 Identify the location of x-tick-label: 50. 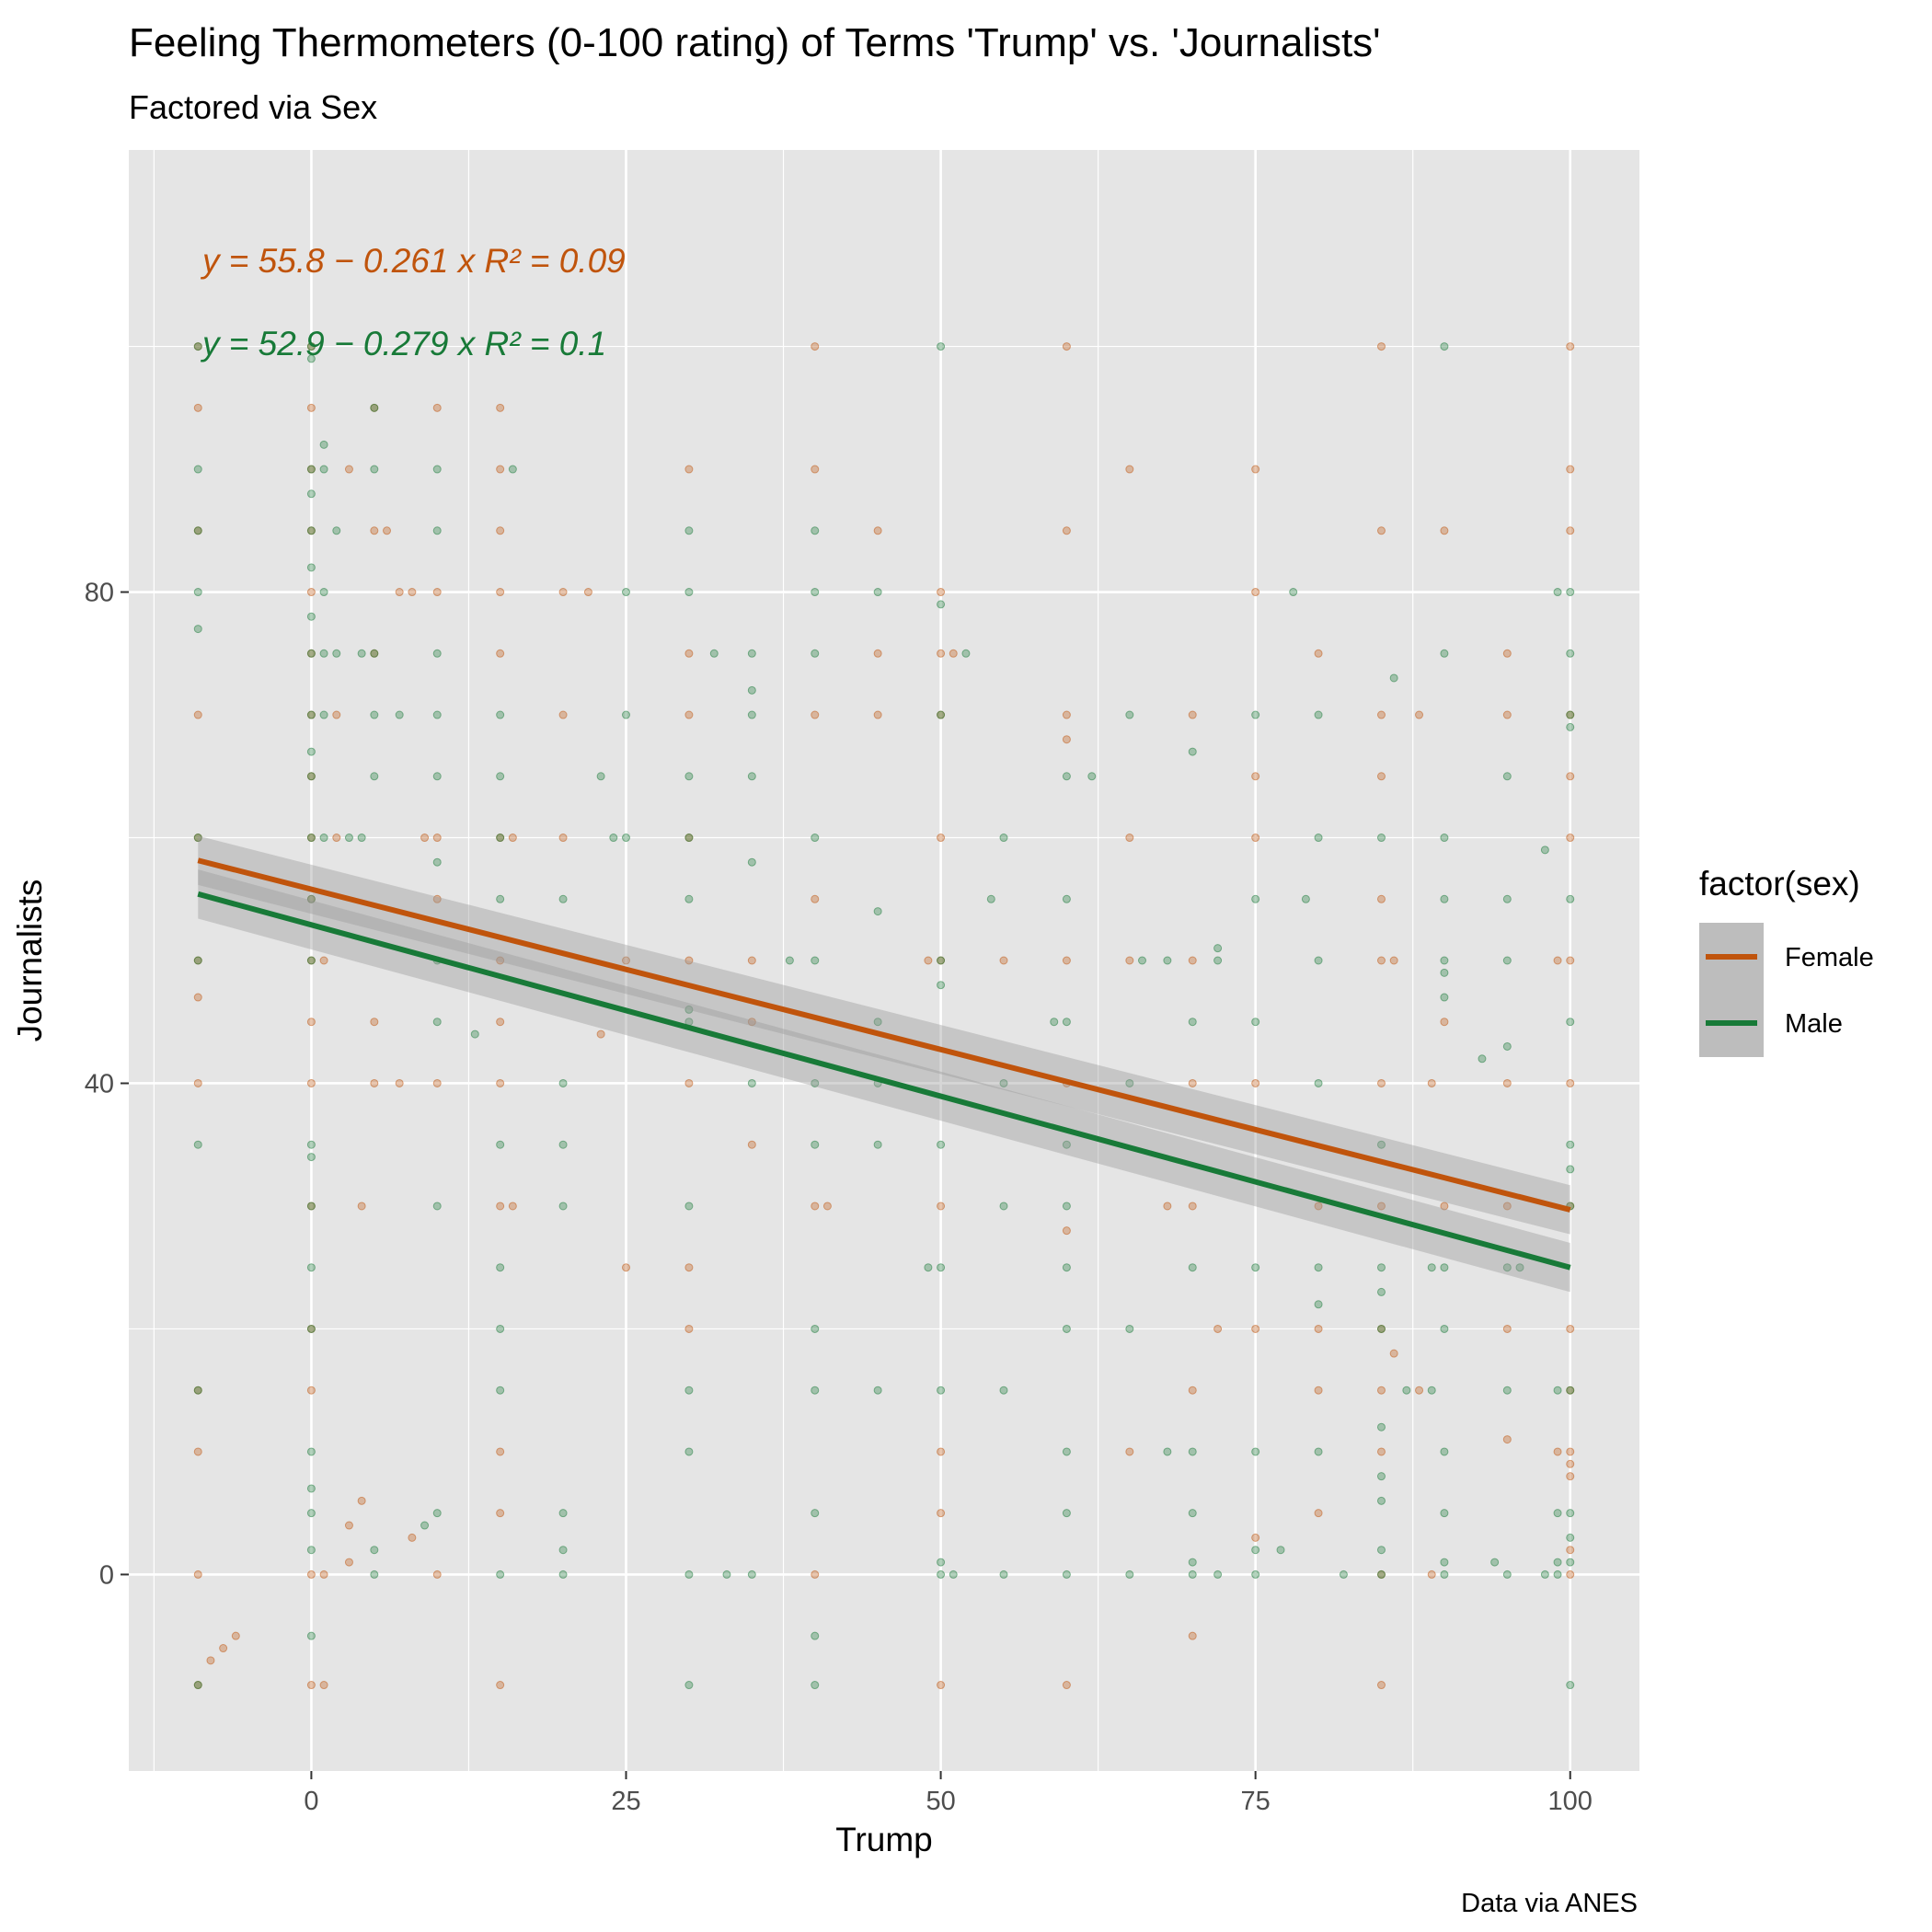
(940, 1801).